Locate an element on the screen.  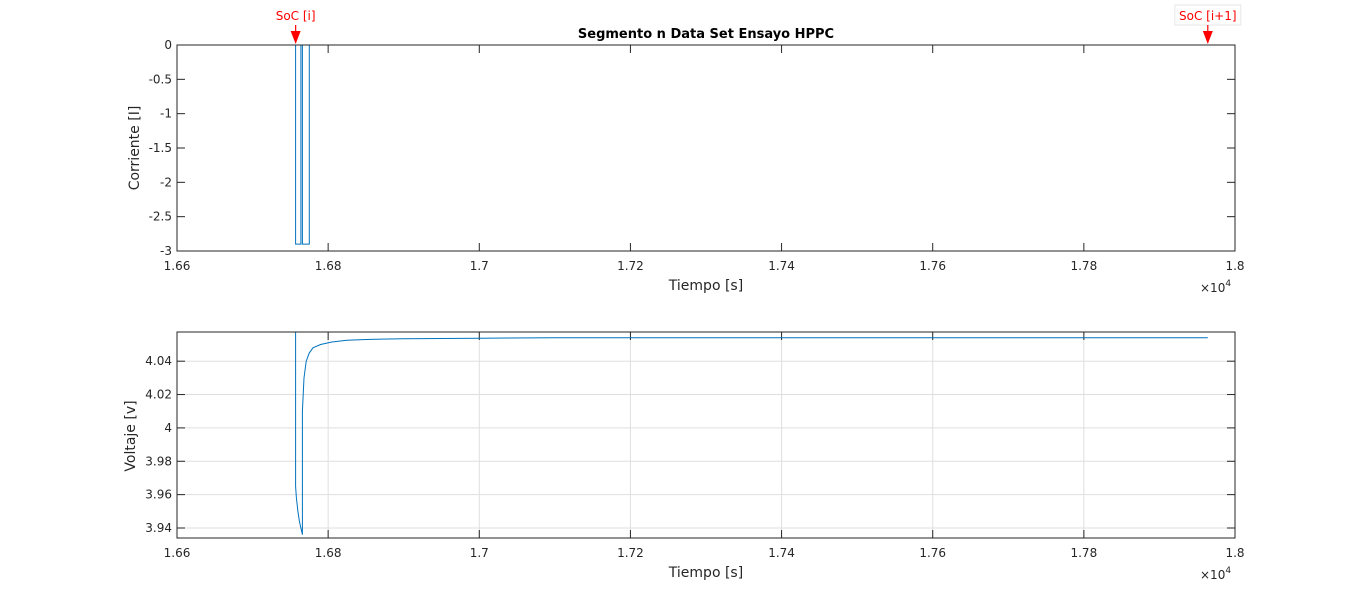
y-tick-label: -1.5 is located at coordinates (160, 148).